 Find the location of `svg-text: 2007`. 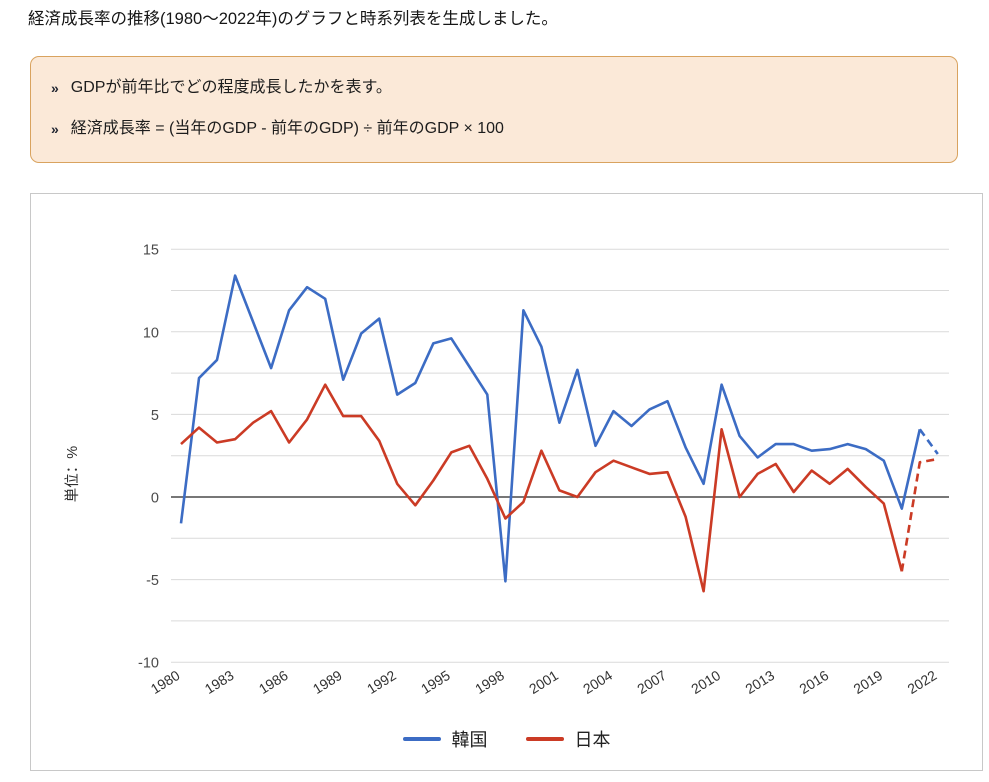

svg-text: 2007 is located at coordinates (651, 682).